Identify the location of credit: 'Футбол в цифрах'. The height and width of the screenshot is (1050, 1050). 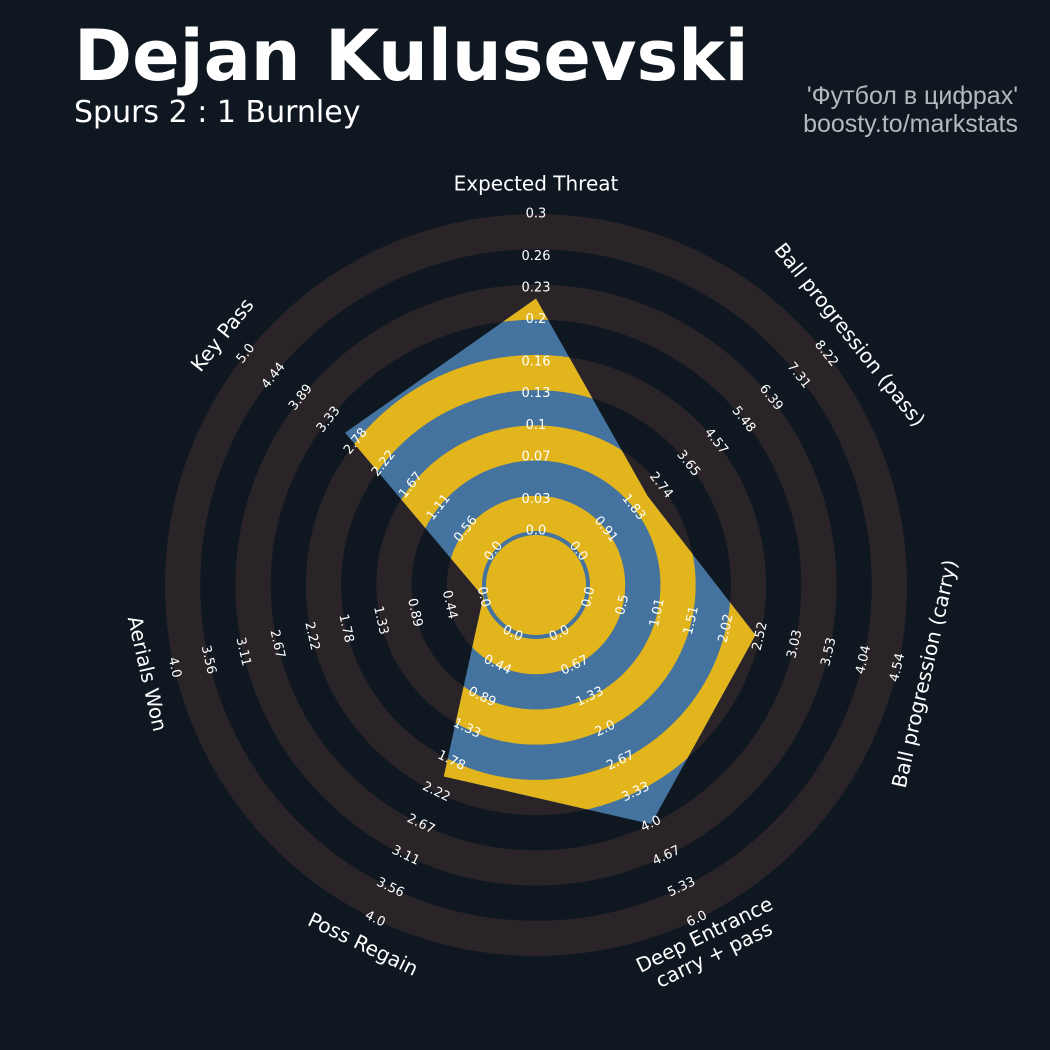
(912, 96).